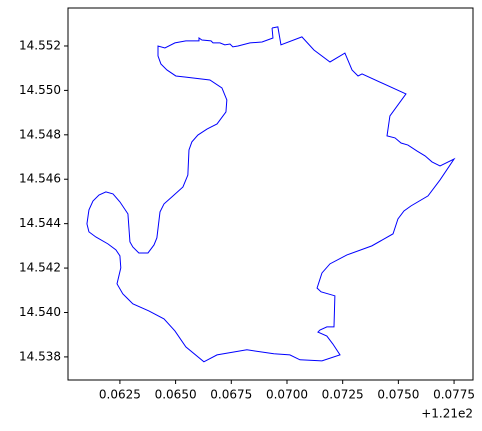 The width and height of the screenshot is (482, 431). Describe the element at coordinates (40, 356) in the screenshot. I see `y-tick-label: 14.538` at that location.